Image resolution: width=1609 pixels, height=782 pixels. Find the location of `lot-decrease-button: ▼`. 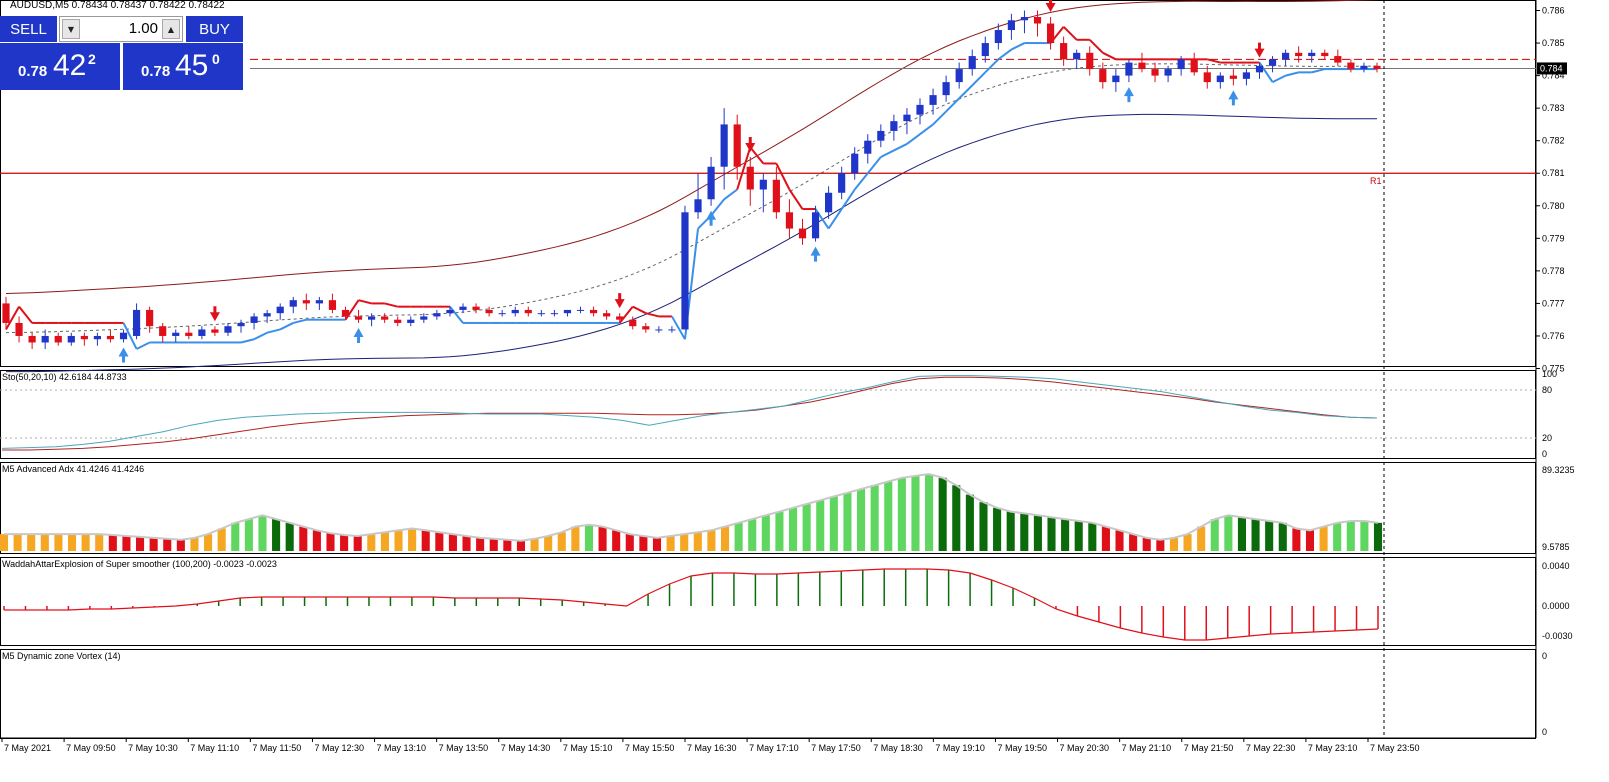

lot-decrease-button: ▼ is located at coordinates (71, 29).